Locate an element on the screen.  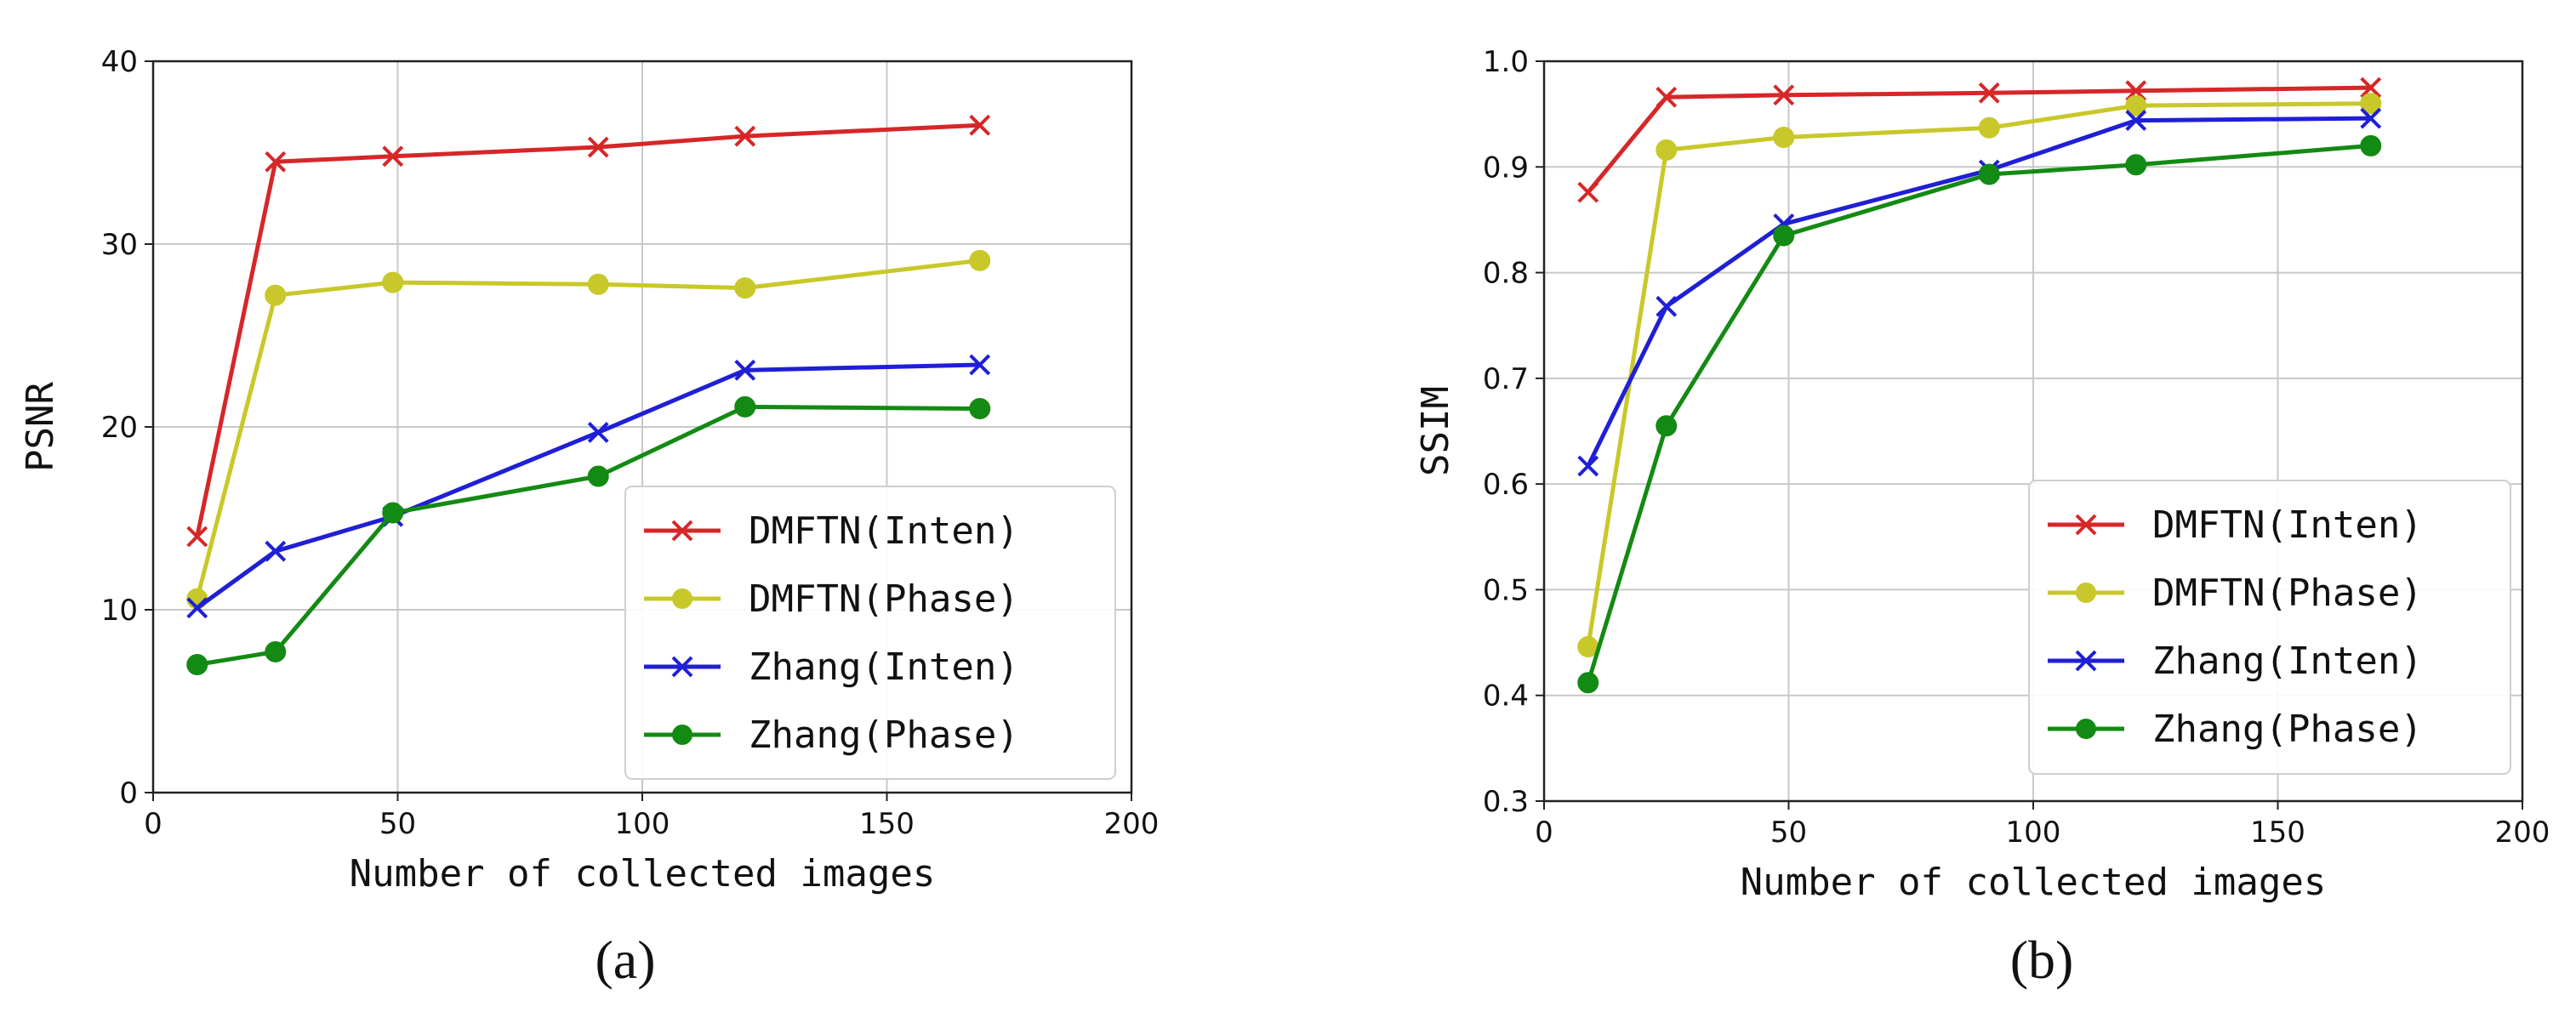
y-tick-label: 0.8 is located at coordinates (1506, 274).